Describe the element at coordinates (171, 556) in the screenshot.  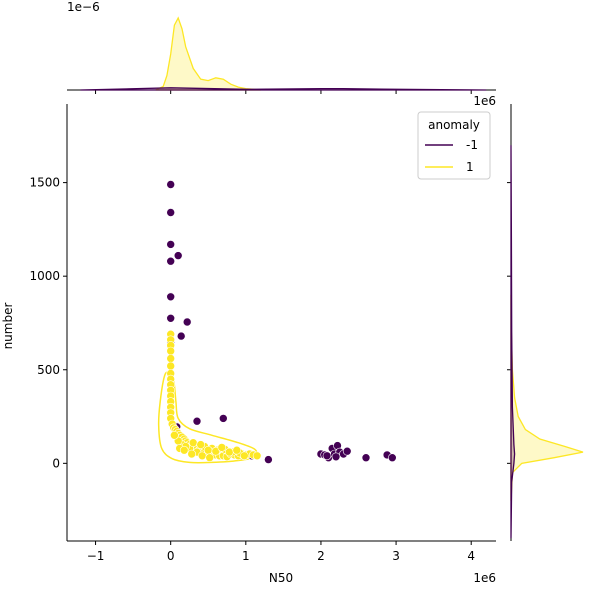
I see `x-tick-label: 0` at that location.